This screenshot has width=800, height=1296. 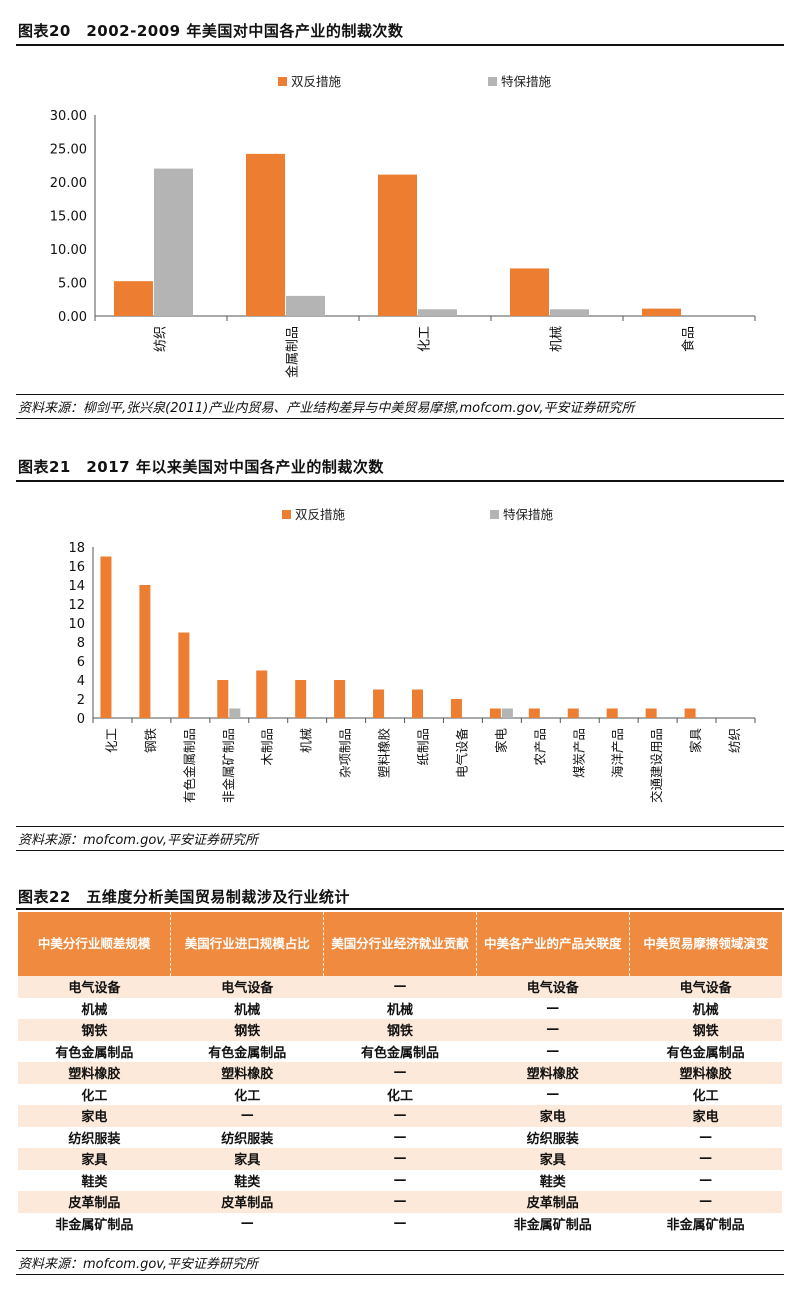 What do you see at coordinates (500, 741) in the screenshot?
I see `x-category-label: 家电` at bounding box center [500, 741].